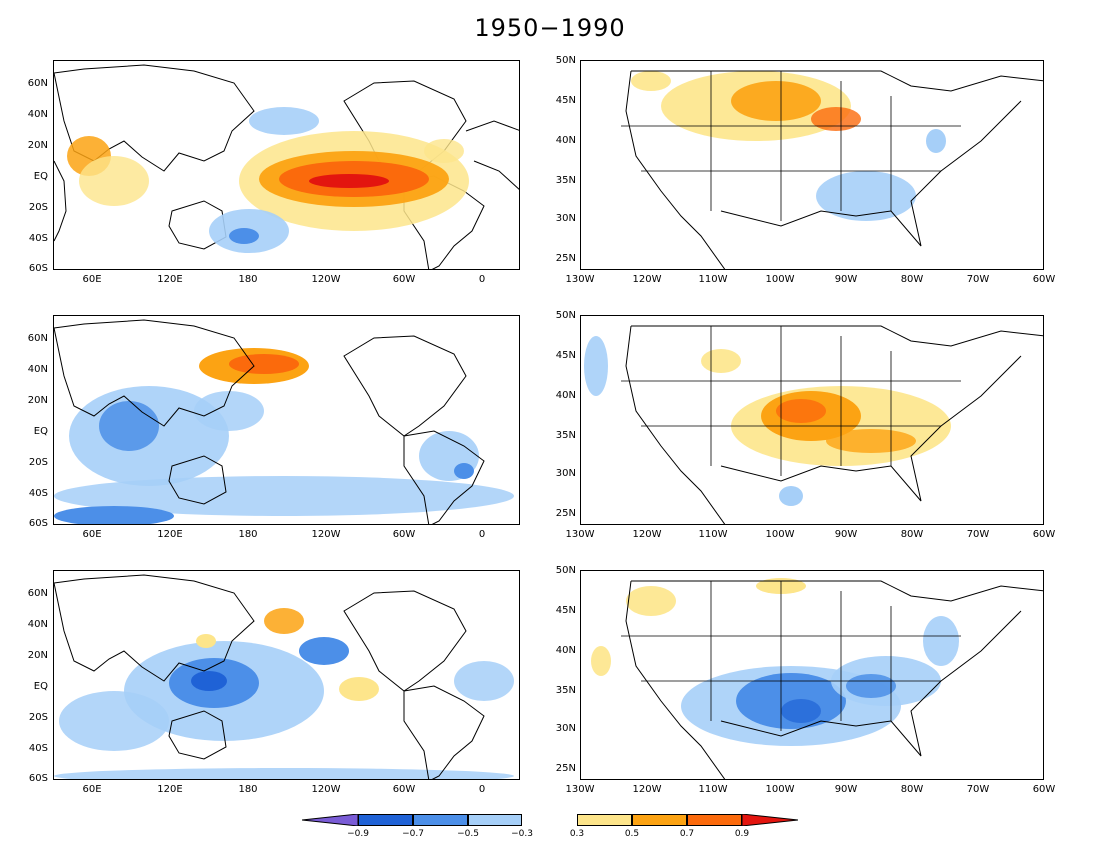  Describe the element at coordinates (440, 820) in the screenshot. I see `colorbar-box-neg07` at that location.